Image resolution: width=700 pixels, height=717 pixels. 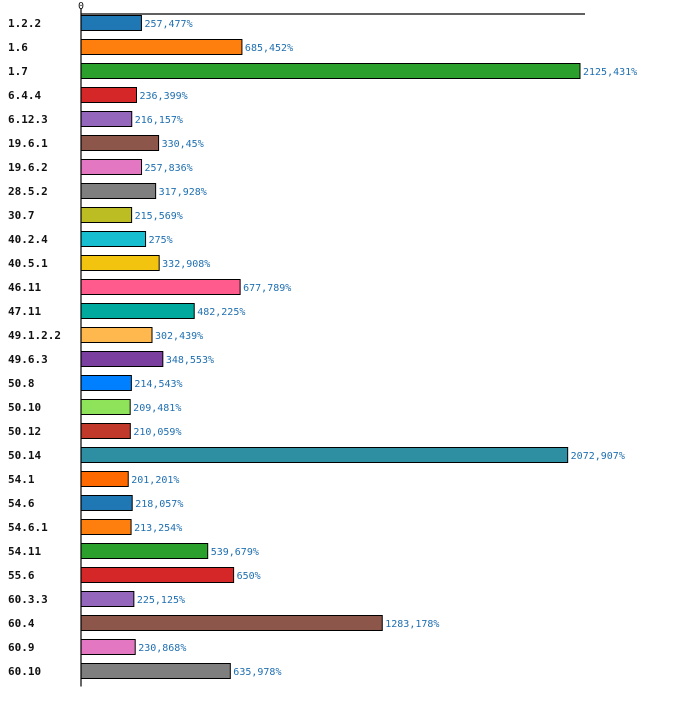 I want to click on category-label: 50.10, so click(x=24, y=407).